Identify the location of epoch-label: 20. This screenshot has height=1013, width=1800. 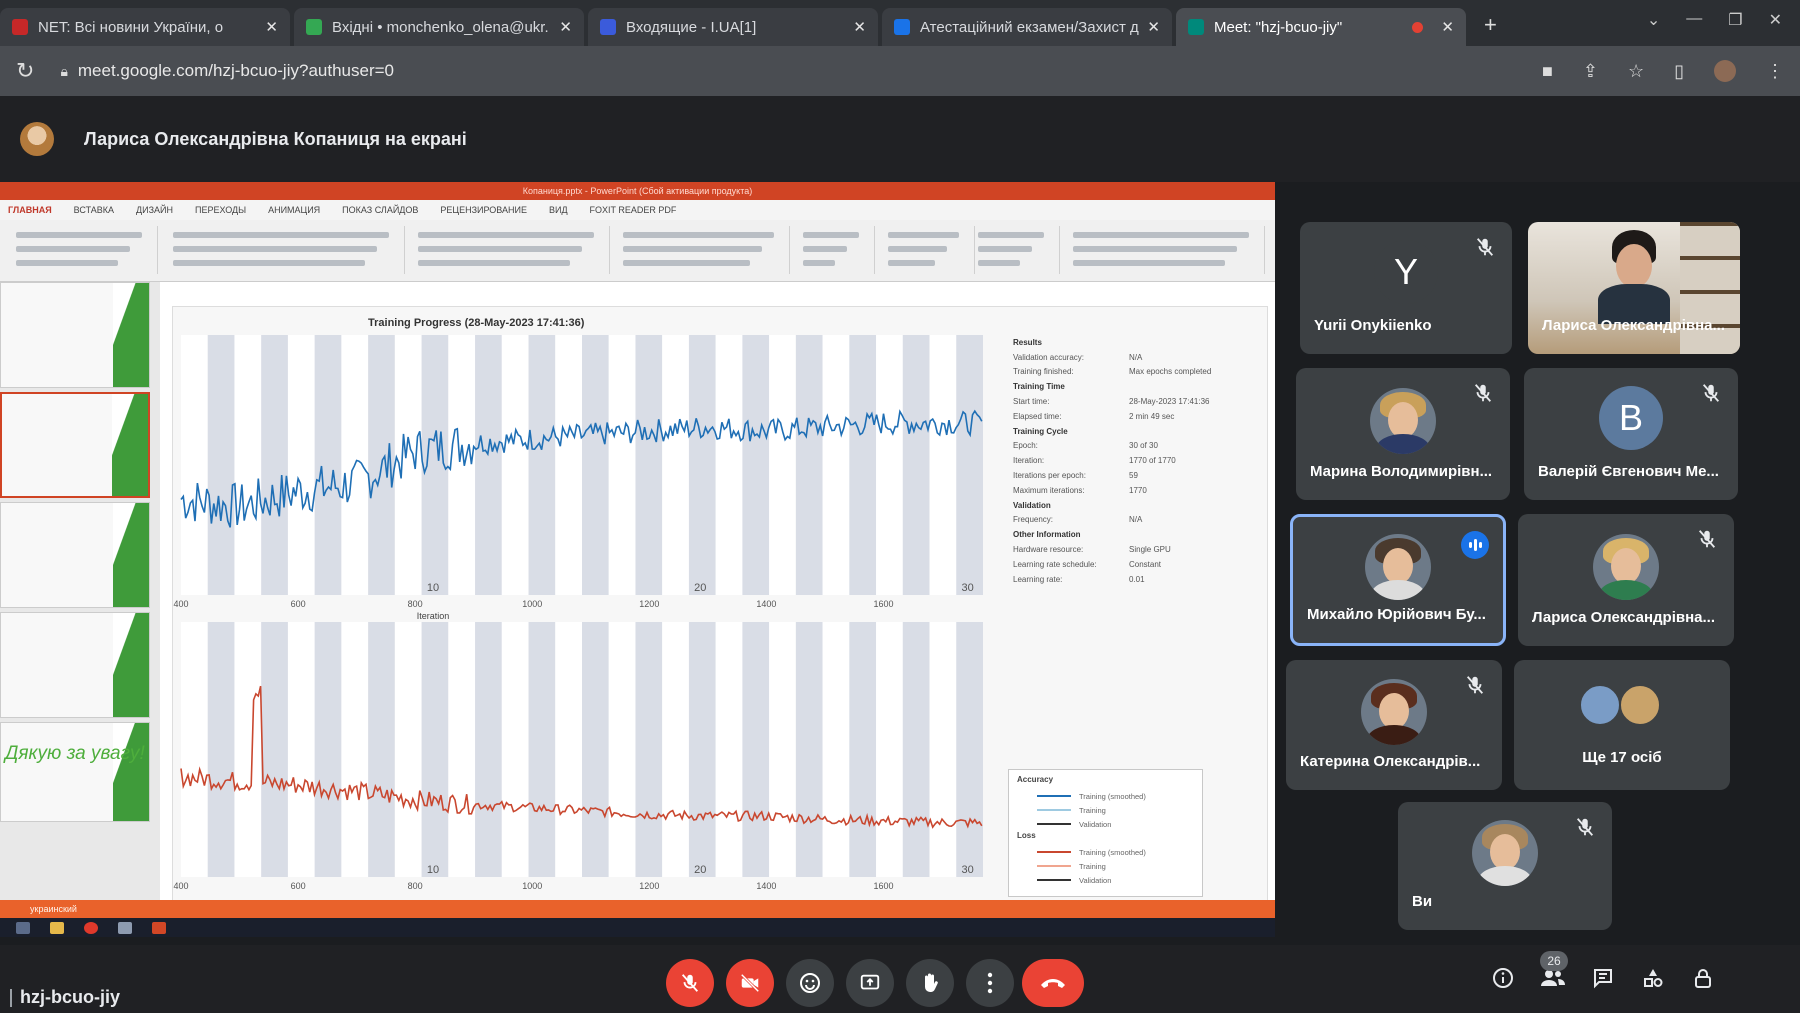
(700, 588).